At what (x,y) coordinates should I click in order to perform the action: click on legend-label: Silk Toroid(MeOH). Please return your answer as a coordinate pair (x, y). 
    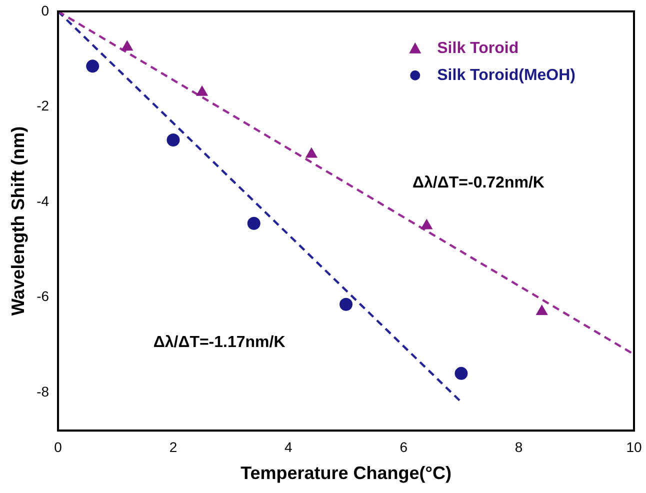
    Looking at the image, I should click on (506, 75).